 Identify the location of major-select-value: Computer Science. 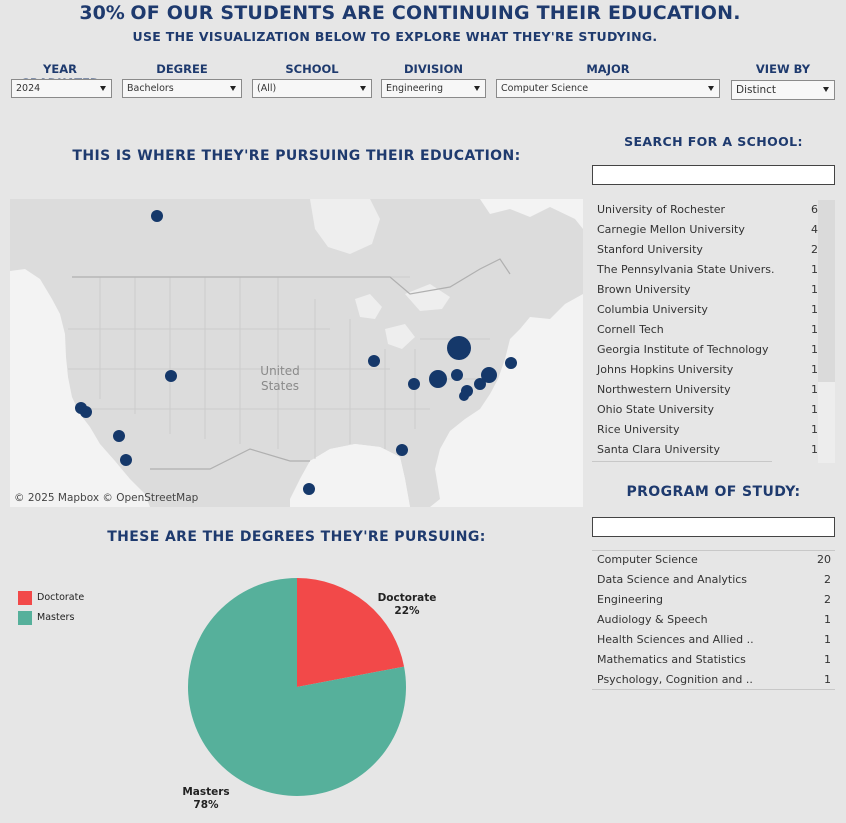
(545, 88).